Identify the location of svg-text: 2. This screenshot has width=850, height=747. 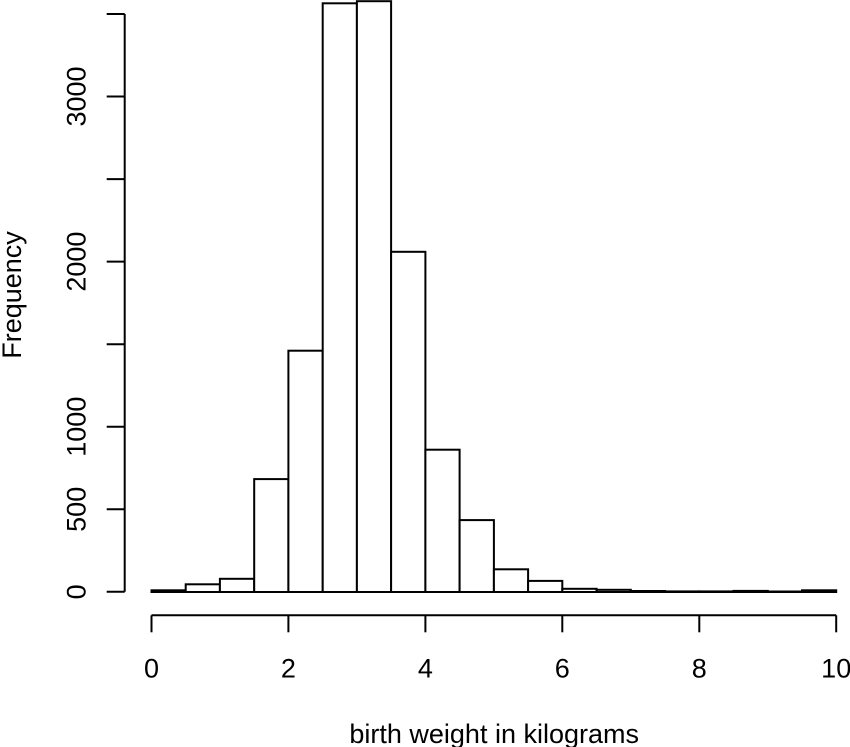
(288, 669).